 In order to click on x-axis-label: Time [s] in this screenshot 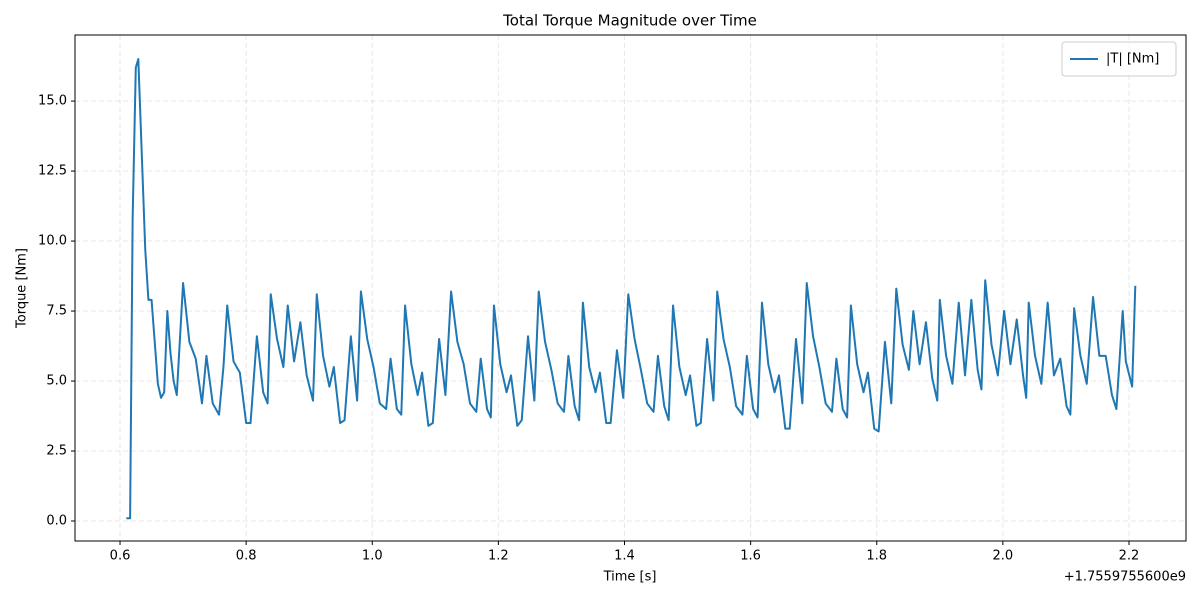, I will do `click(630, 577)`.